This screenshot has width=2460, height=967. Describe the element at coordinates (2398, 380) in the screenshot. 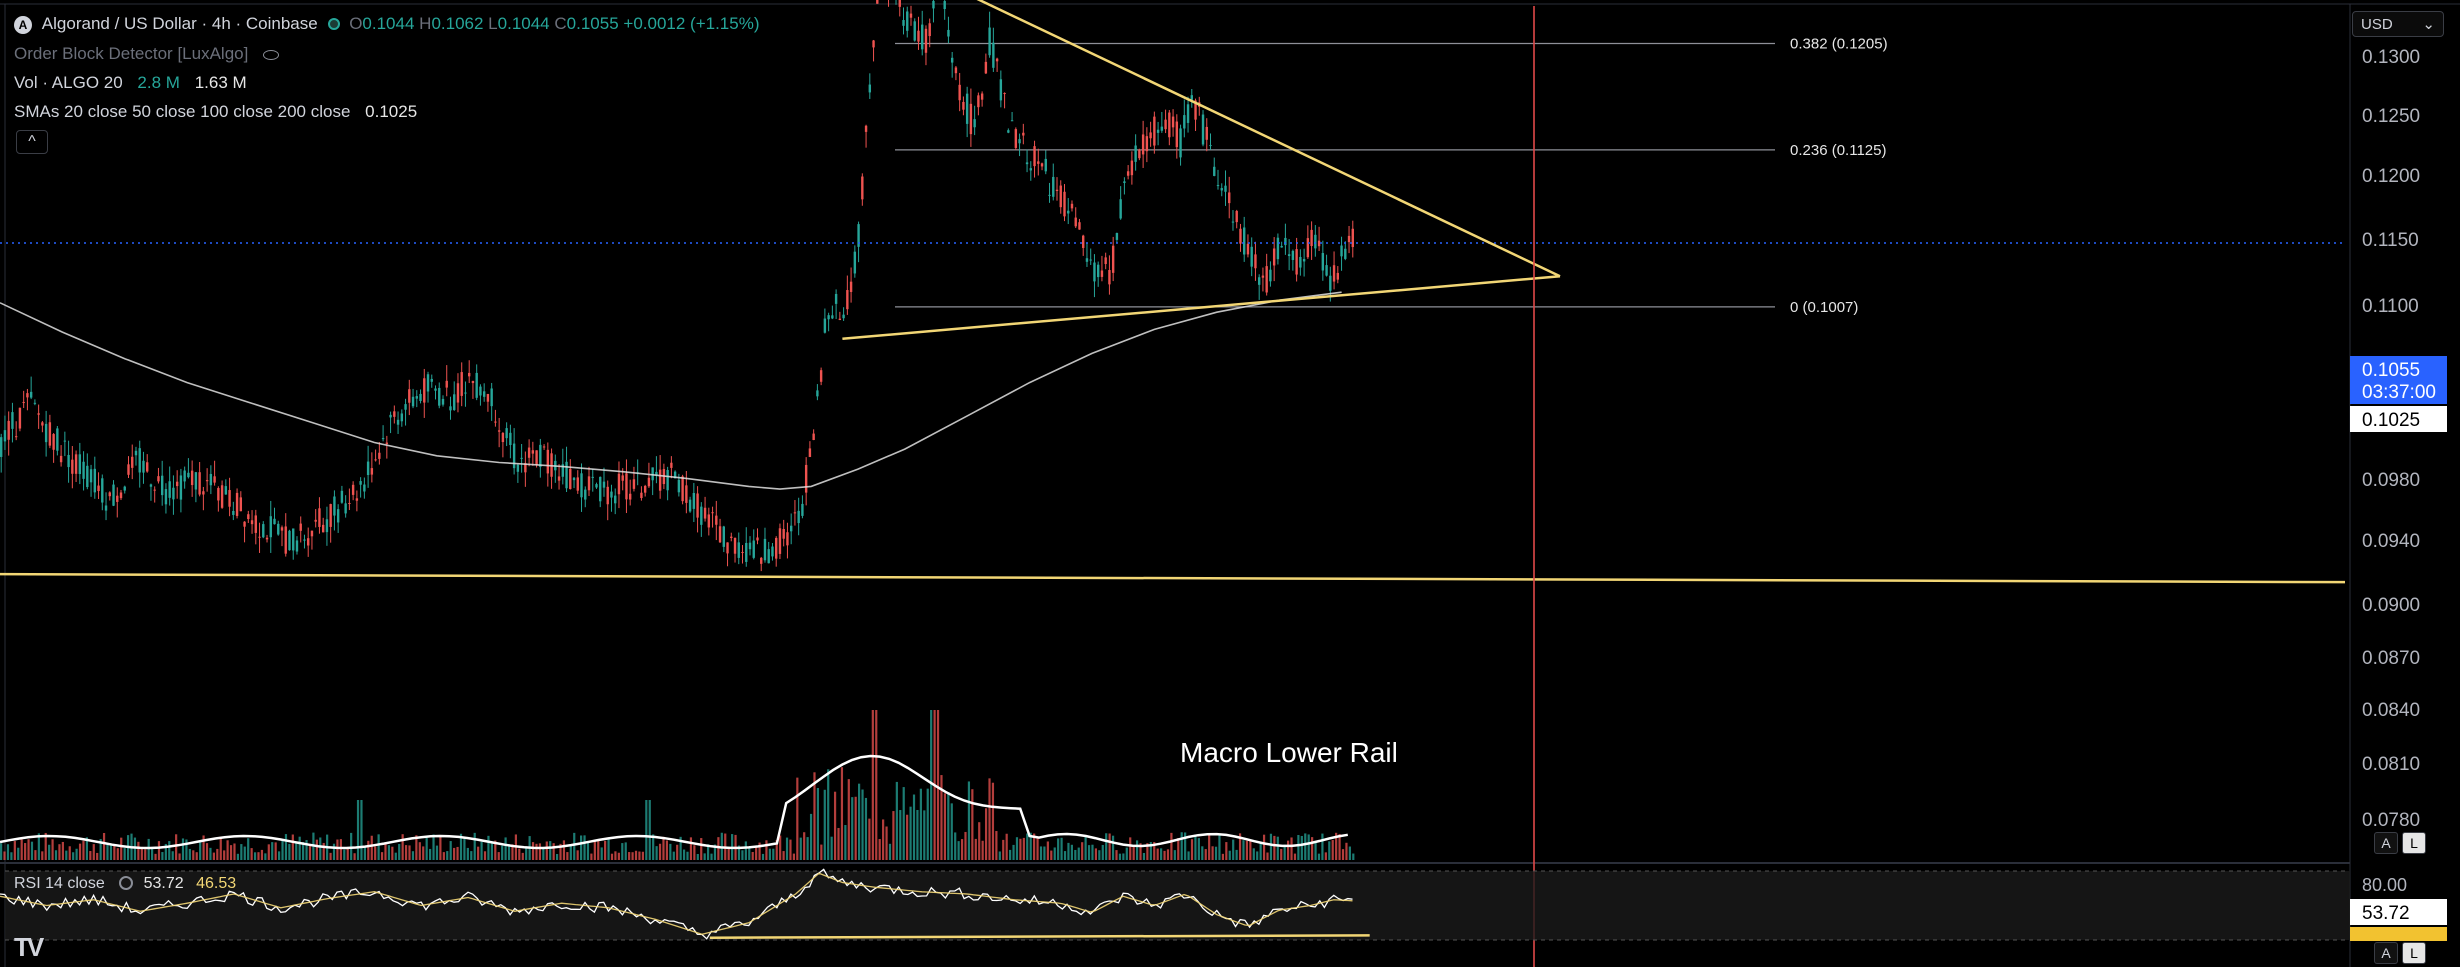

I see `current-price-tag` at that location.